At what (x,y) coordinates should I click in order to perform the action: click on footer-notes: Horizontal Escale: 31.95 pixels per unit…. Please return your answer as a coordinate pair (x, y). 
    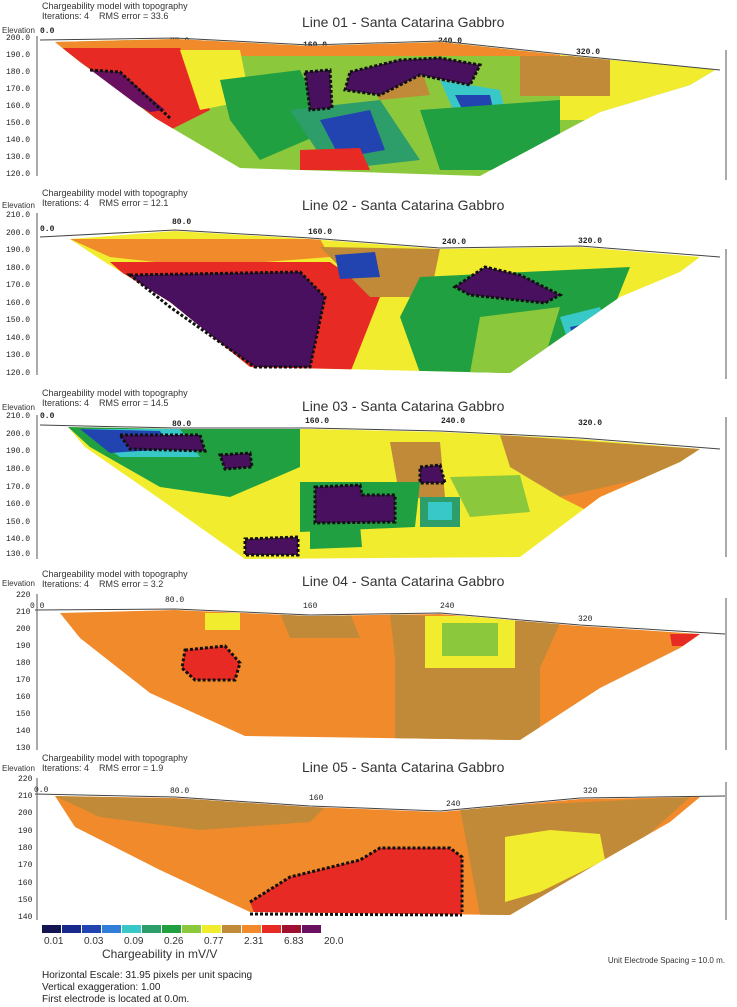
    Looking at the image, I should click on (147, 988).